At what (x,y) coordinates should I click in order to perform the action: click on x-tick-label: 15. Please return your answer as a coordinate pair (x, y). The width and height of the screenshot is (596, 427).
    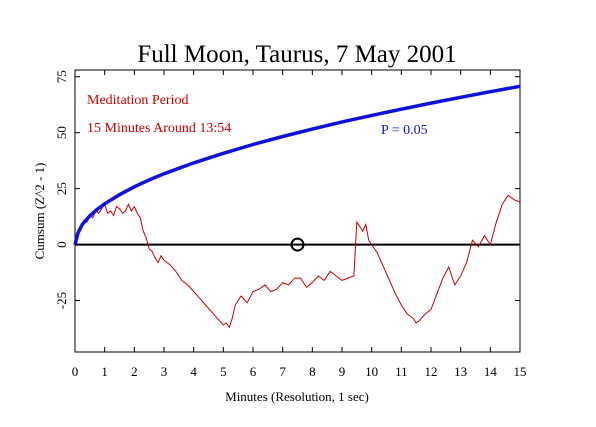
    Looking at the image, I should click on (520, 371).